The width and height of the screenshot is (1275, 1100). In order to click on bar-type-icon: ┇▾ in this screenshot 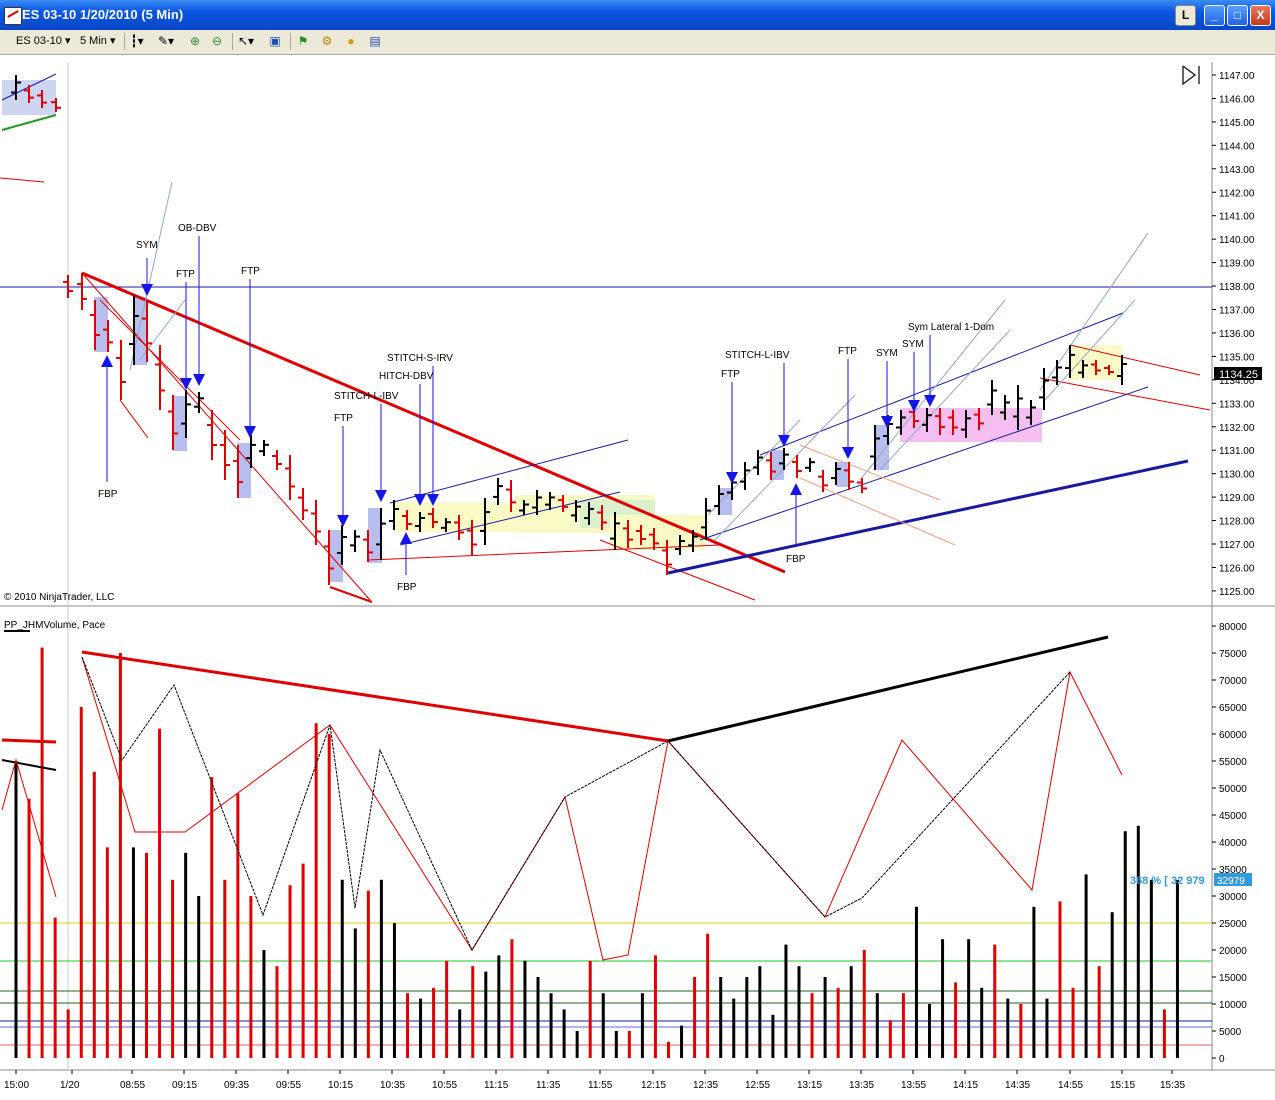, I will do `click(137, 41)`.